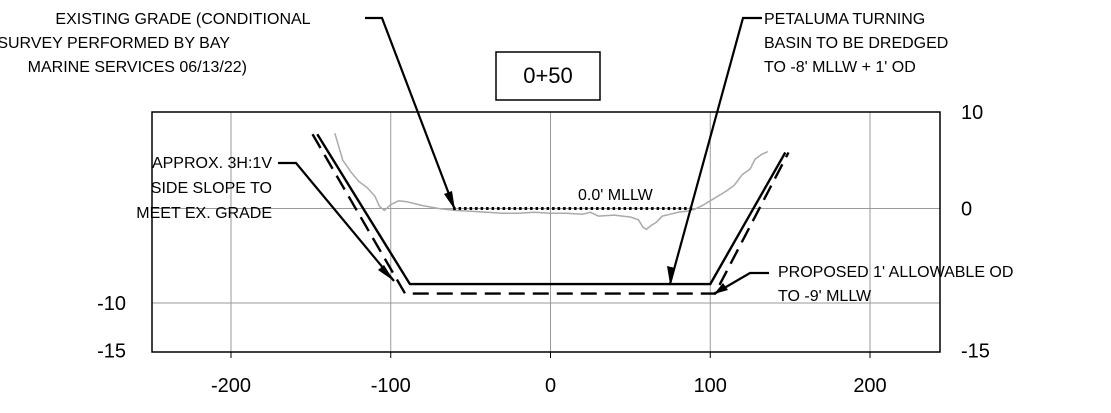  Describe the element at coordinates (710, 386) in the screenshot. I see `x-tick-label: 100` at that location.